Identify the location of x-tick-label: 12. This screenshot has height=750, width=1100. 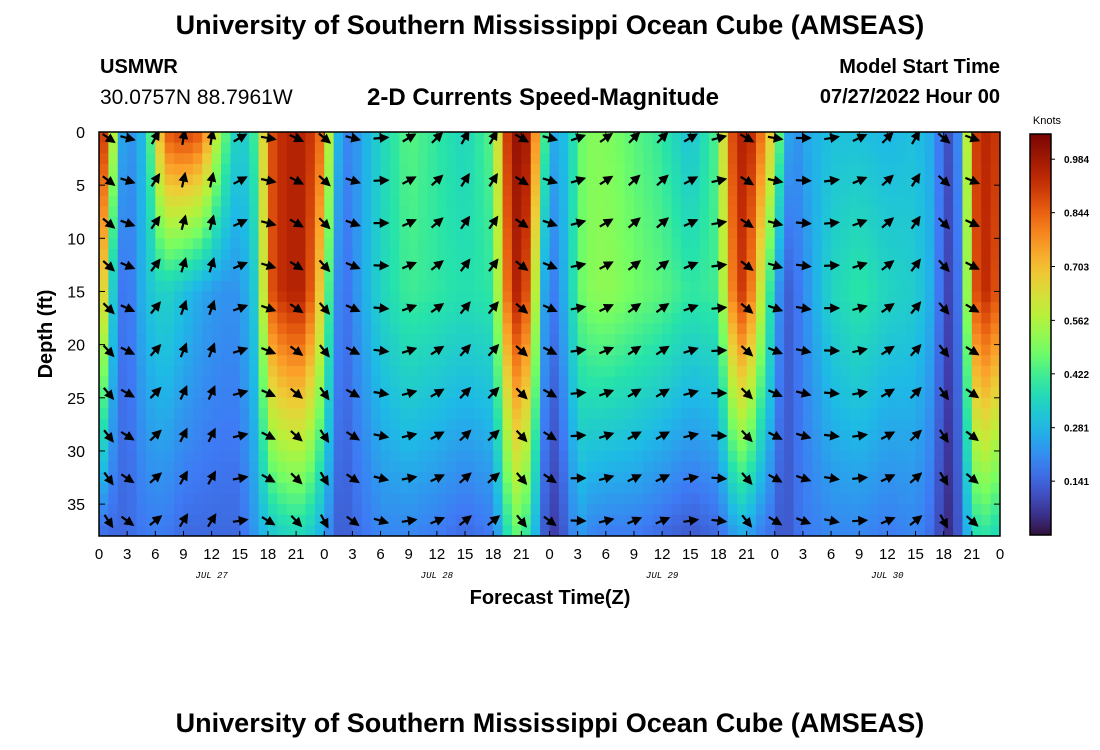
(211, 554).